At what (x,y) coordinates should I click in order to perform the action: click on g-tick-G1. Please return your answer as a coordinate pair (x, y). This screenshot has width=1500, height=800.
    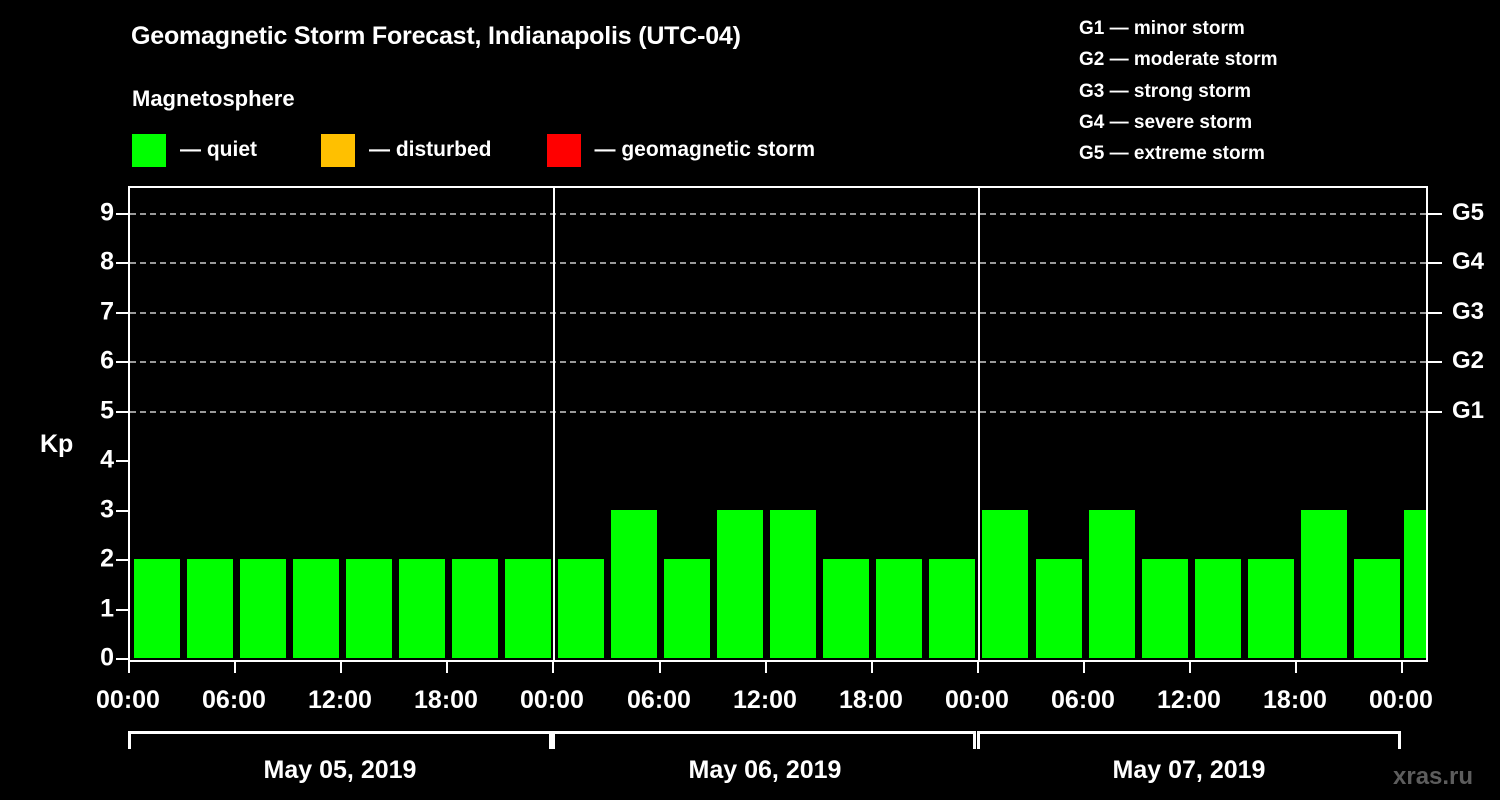
    Looking at the image, I should click on (1435, 411).